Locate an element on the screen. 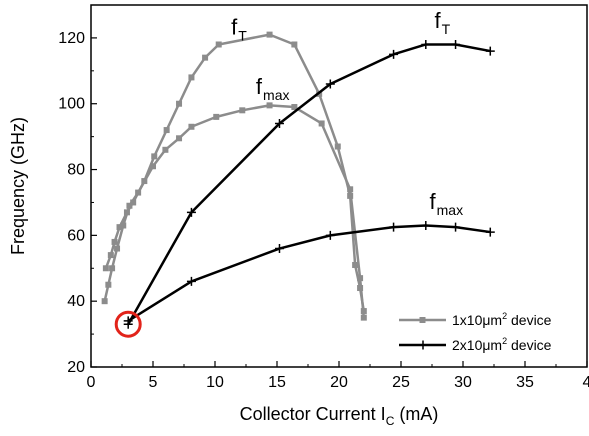  x-tick-label: 35 is located at coordinates (525, 382).